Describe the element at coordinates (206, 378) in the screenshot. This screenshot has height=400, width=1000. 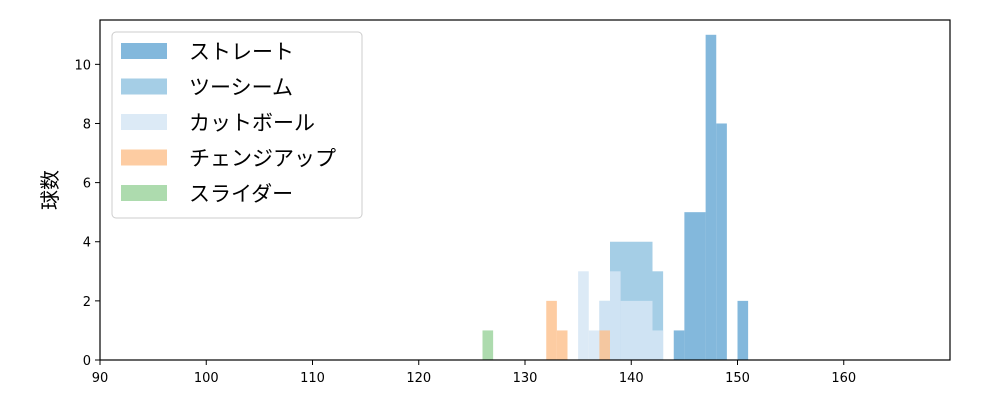
I see `x-tick-label-1: 100` at that location.